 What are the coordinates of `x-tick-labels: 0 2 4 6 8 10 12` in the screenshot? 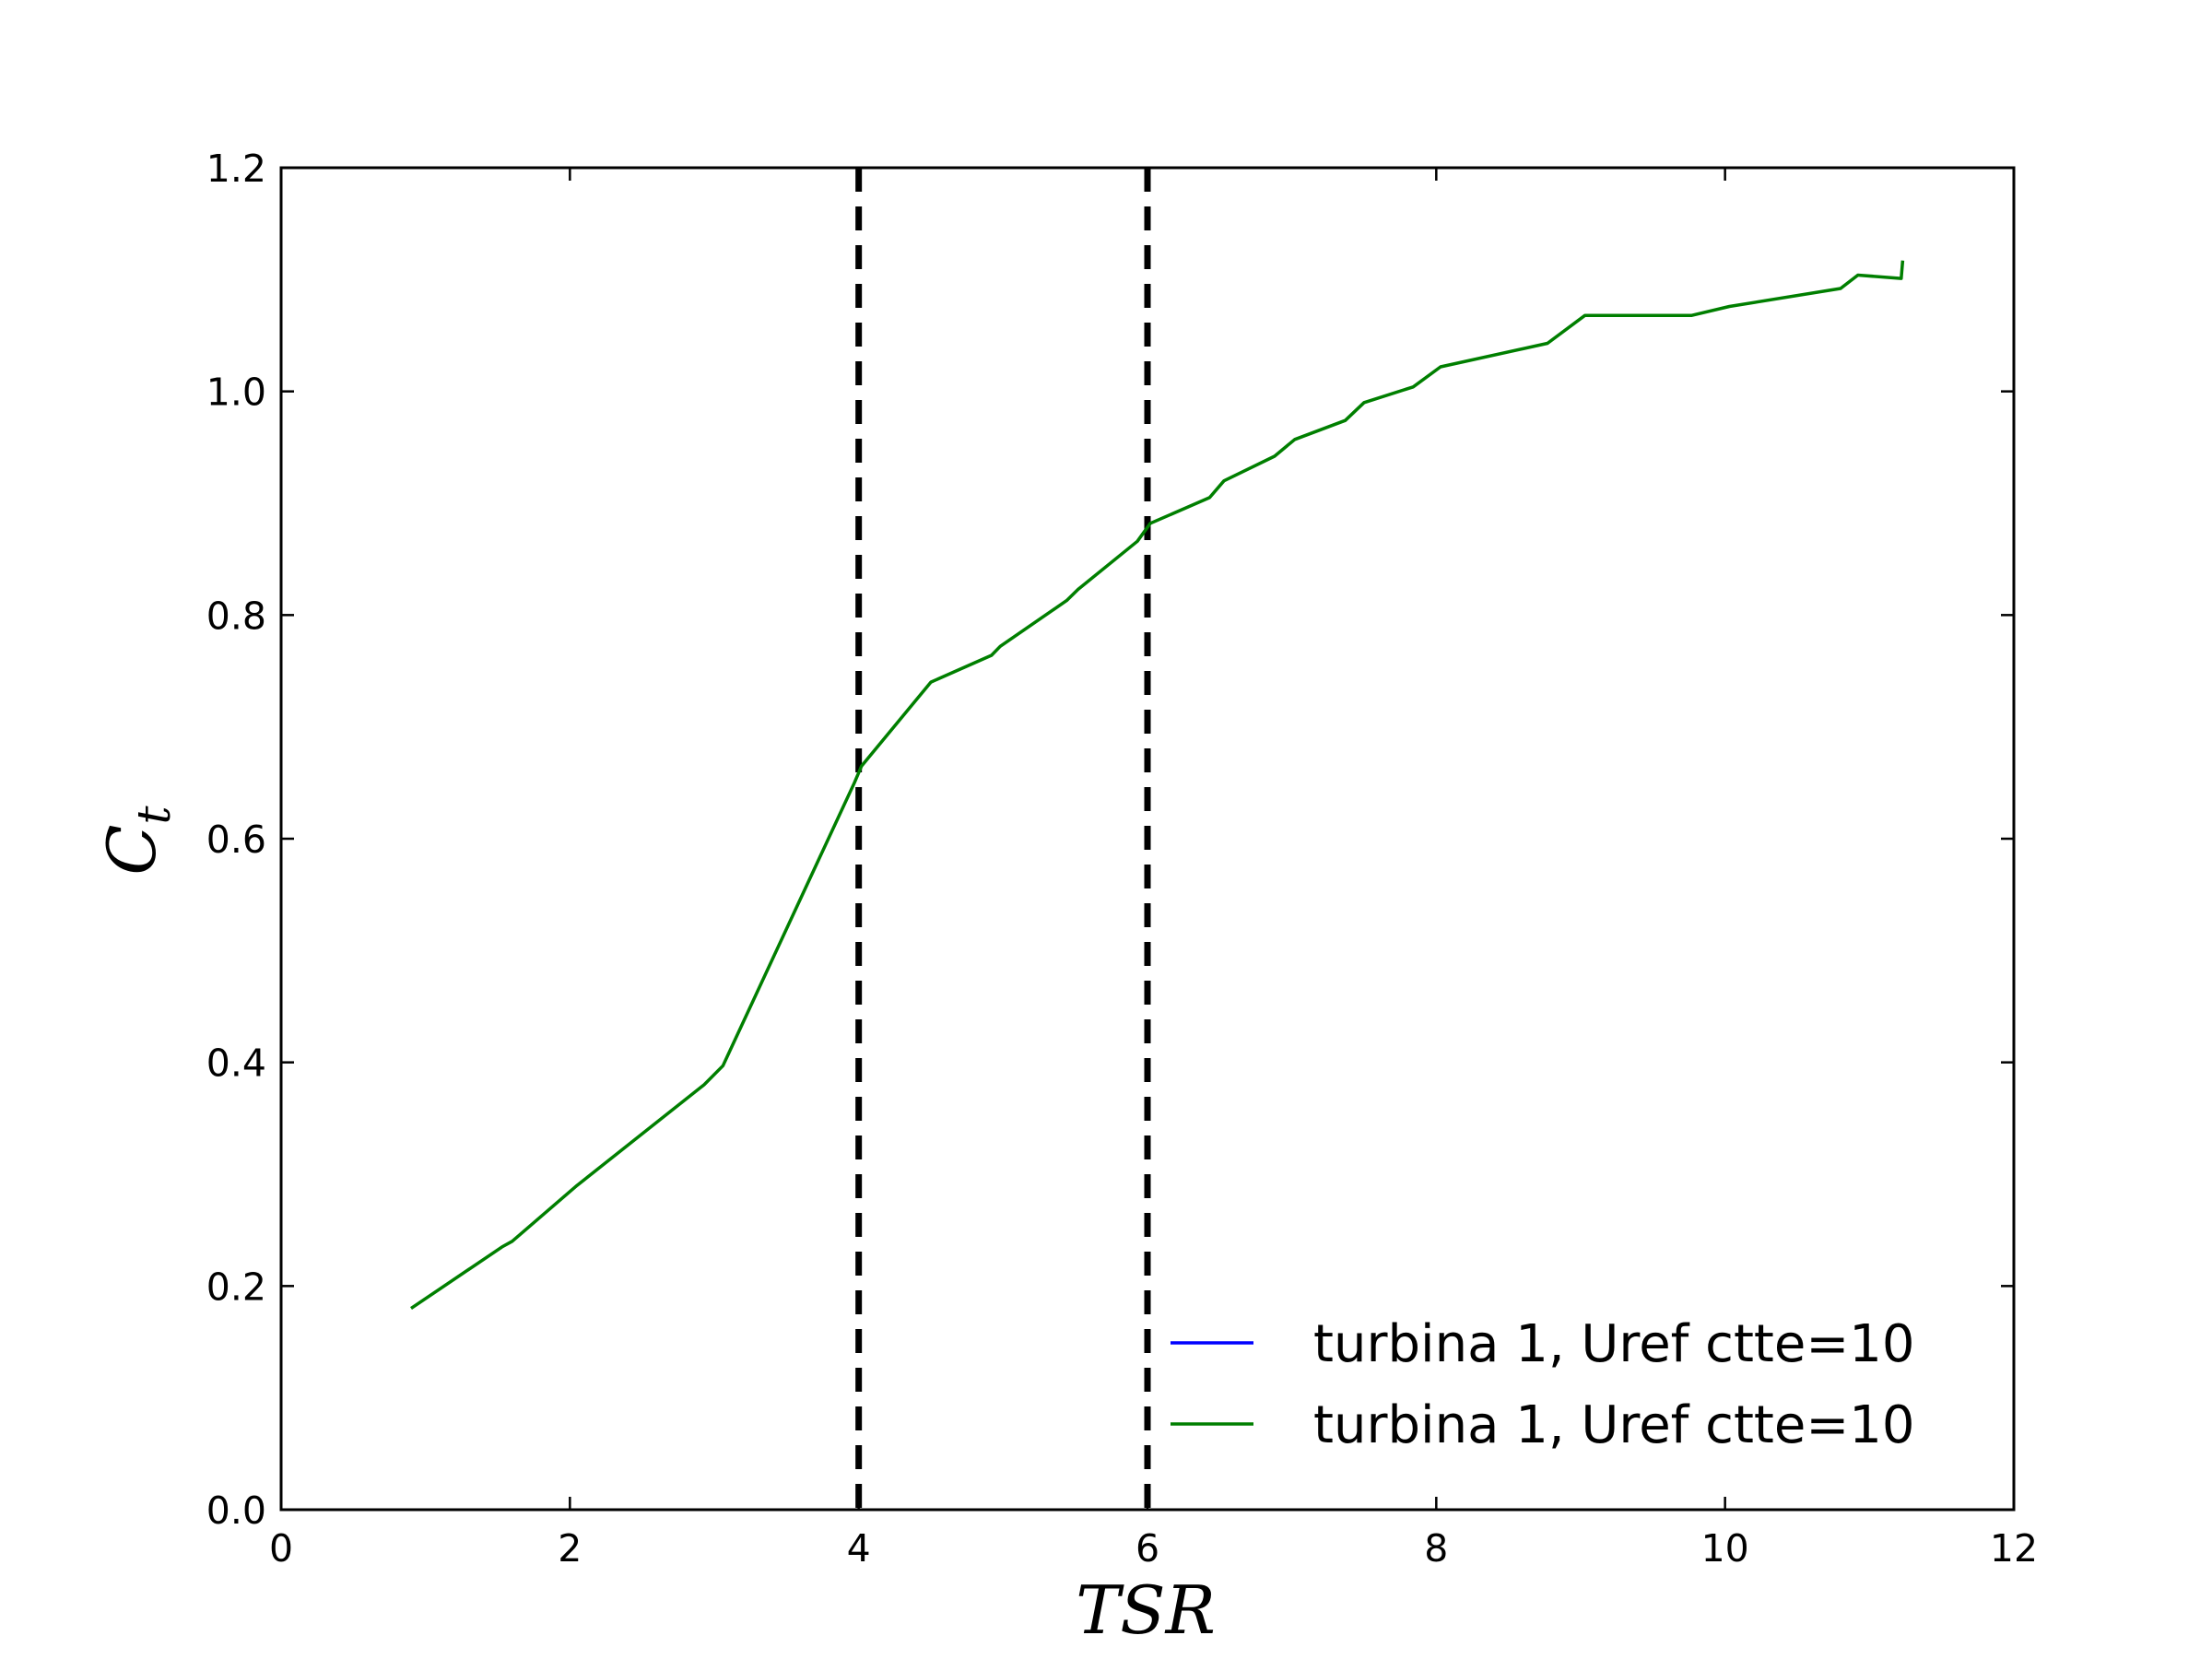 It's located at (1153, 1548).